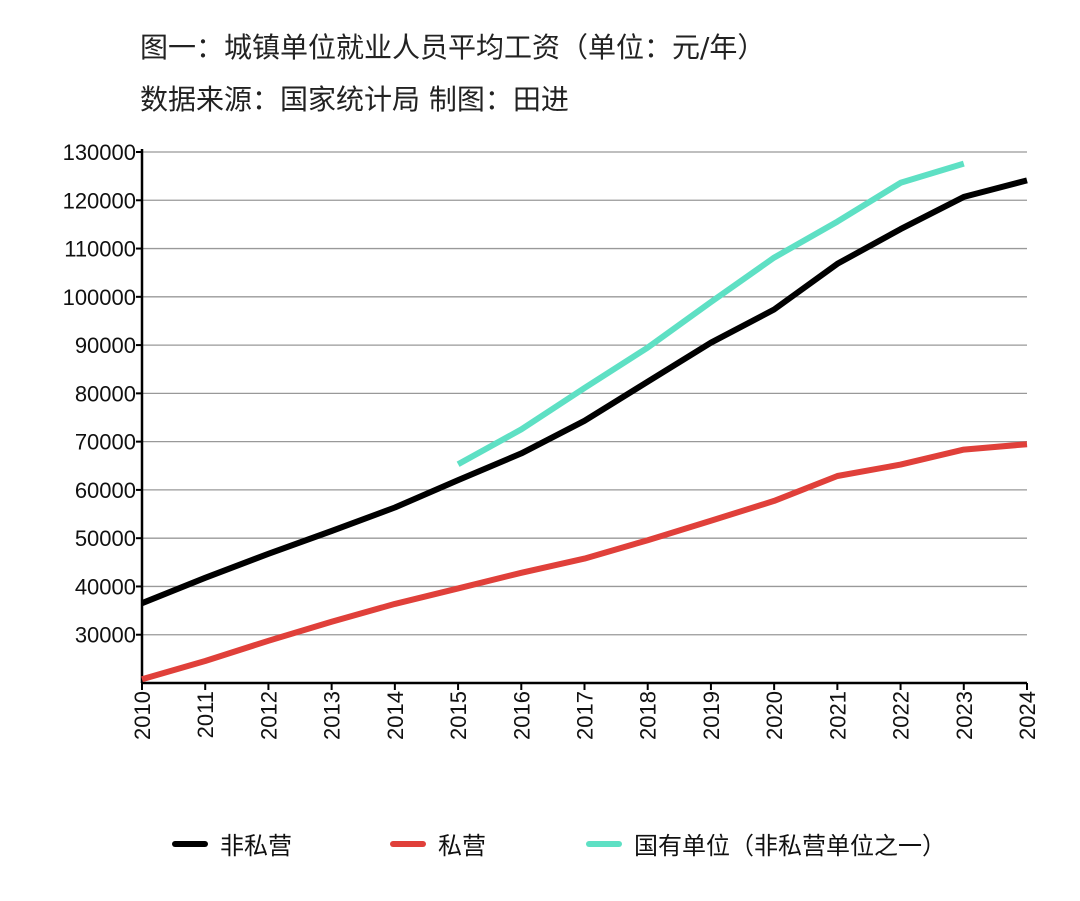  What do you see at coordinates (462, 846) in the screenshot?
I see `legend-label: 私营` at bounding box center [462, 846].